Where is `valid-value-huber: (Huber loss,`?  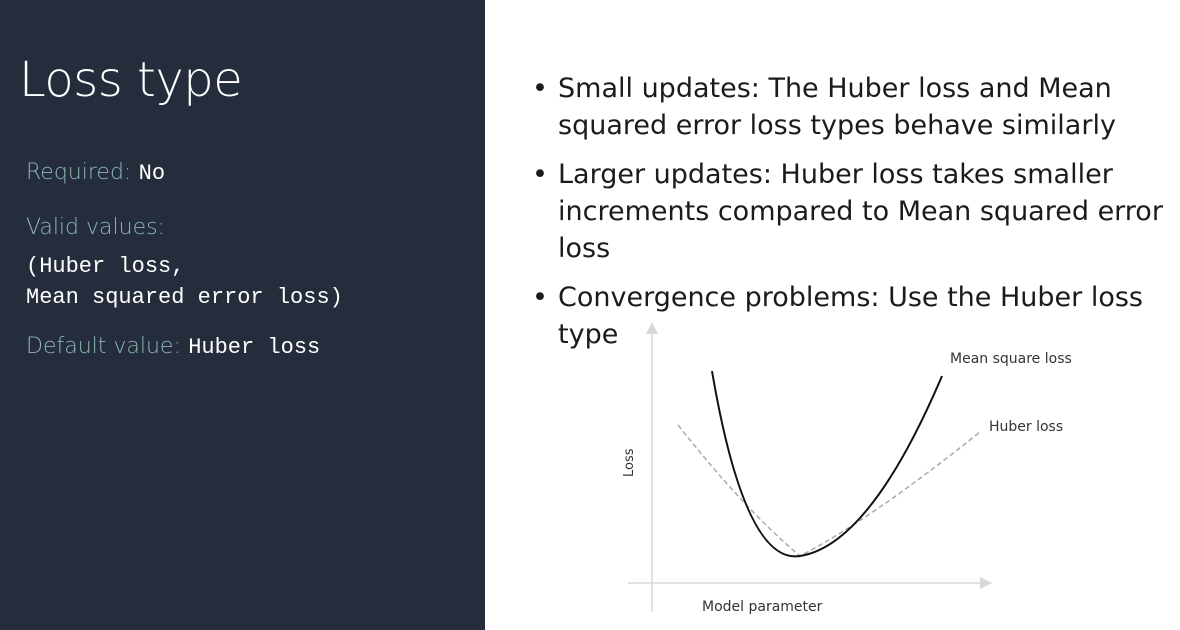 valid-value-huber: (Huber loss, is located at coordinates (105, 266).